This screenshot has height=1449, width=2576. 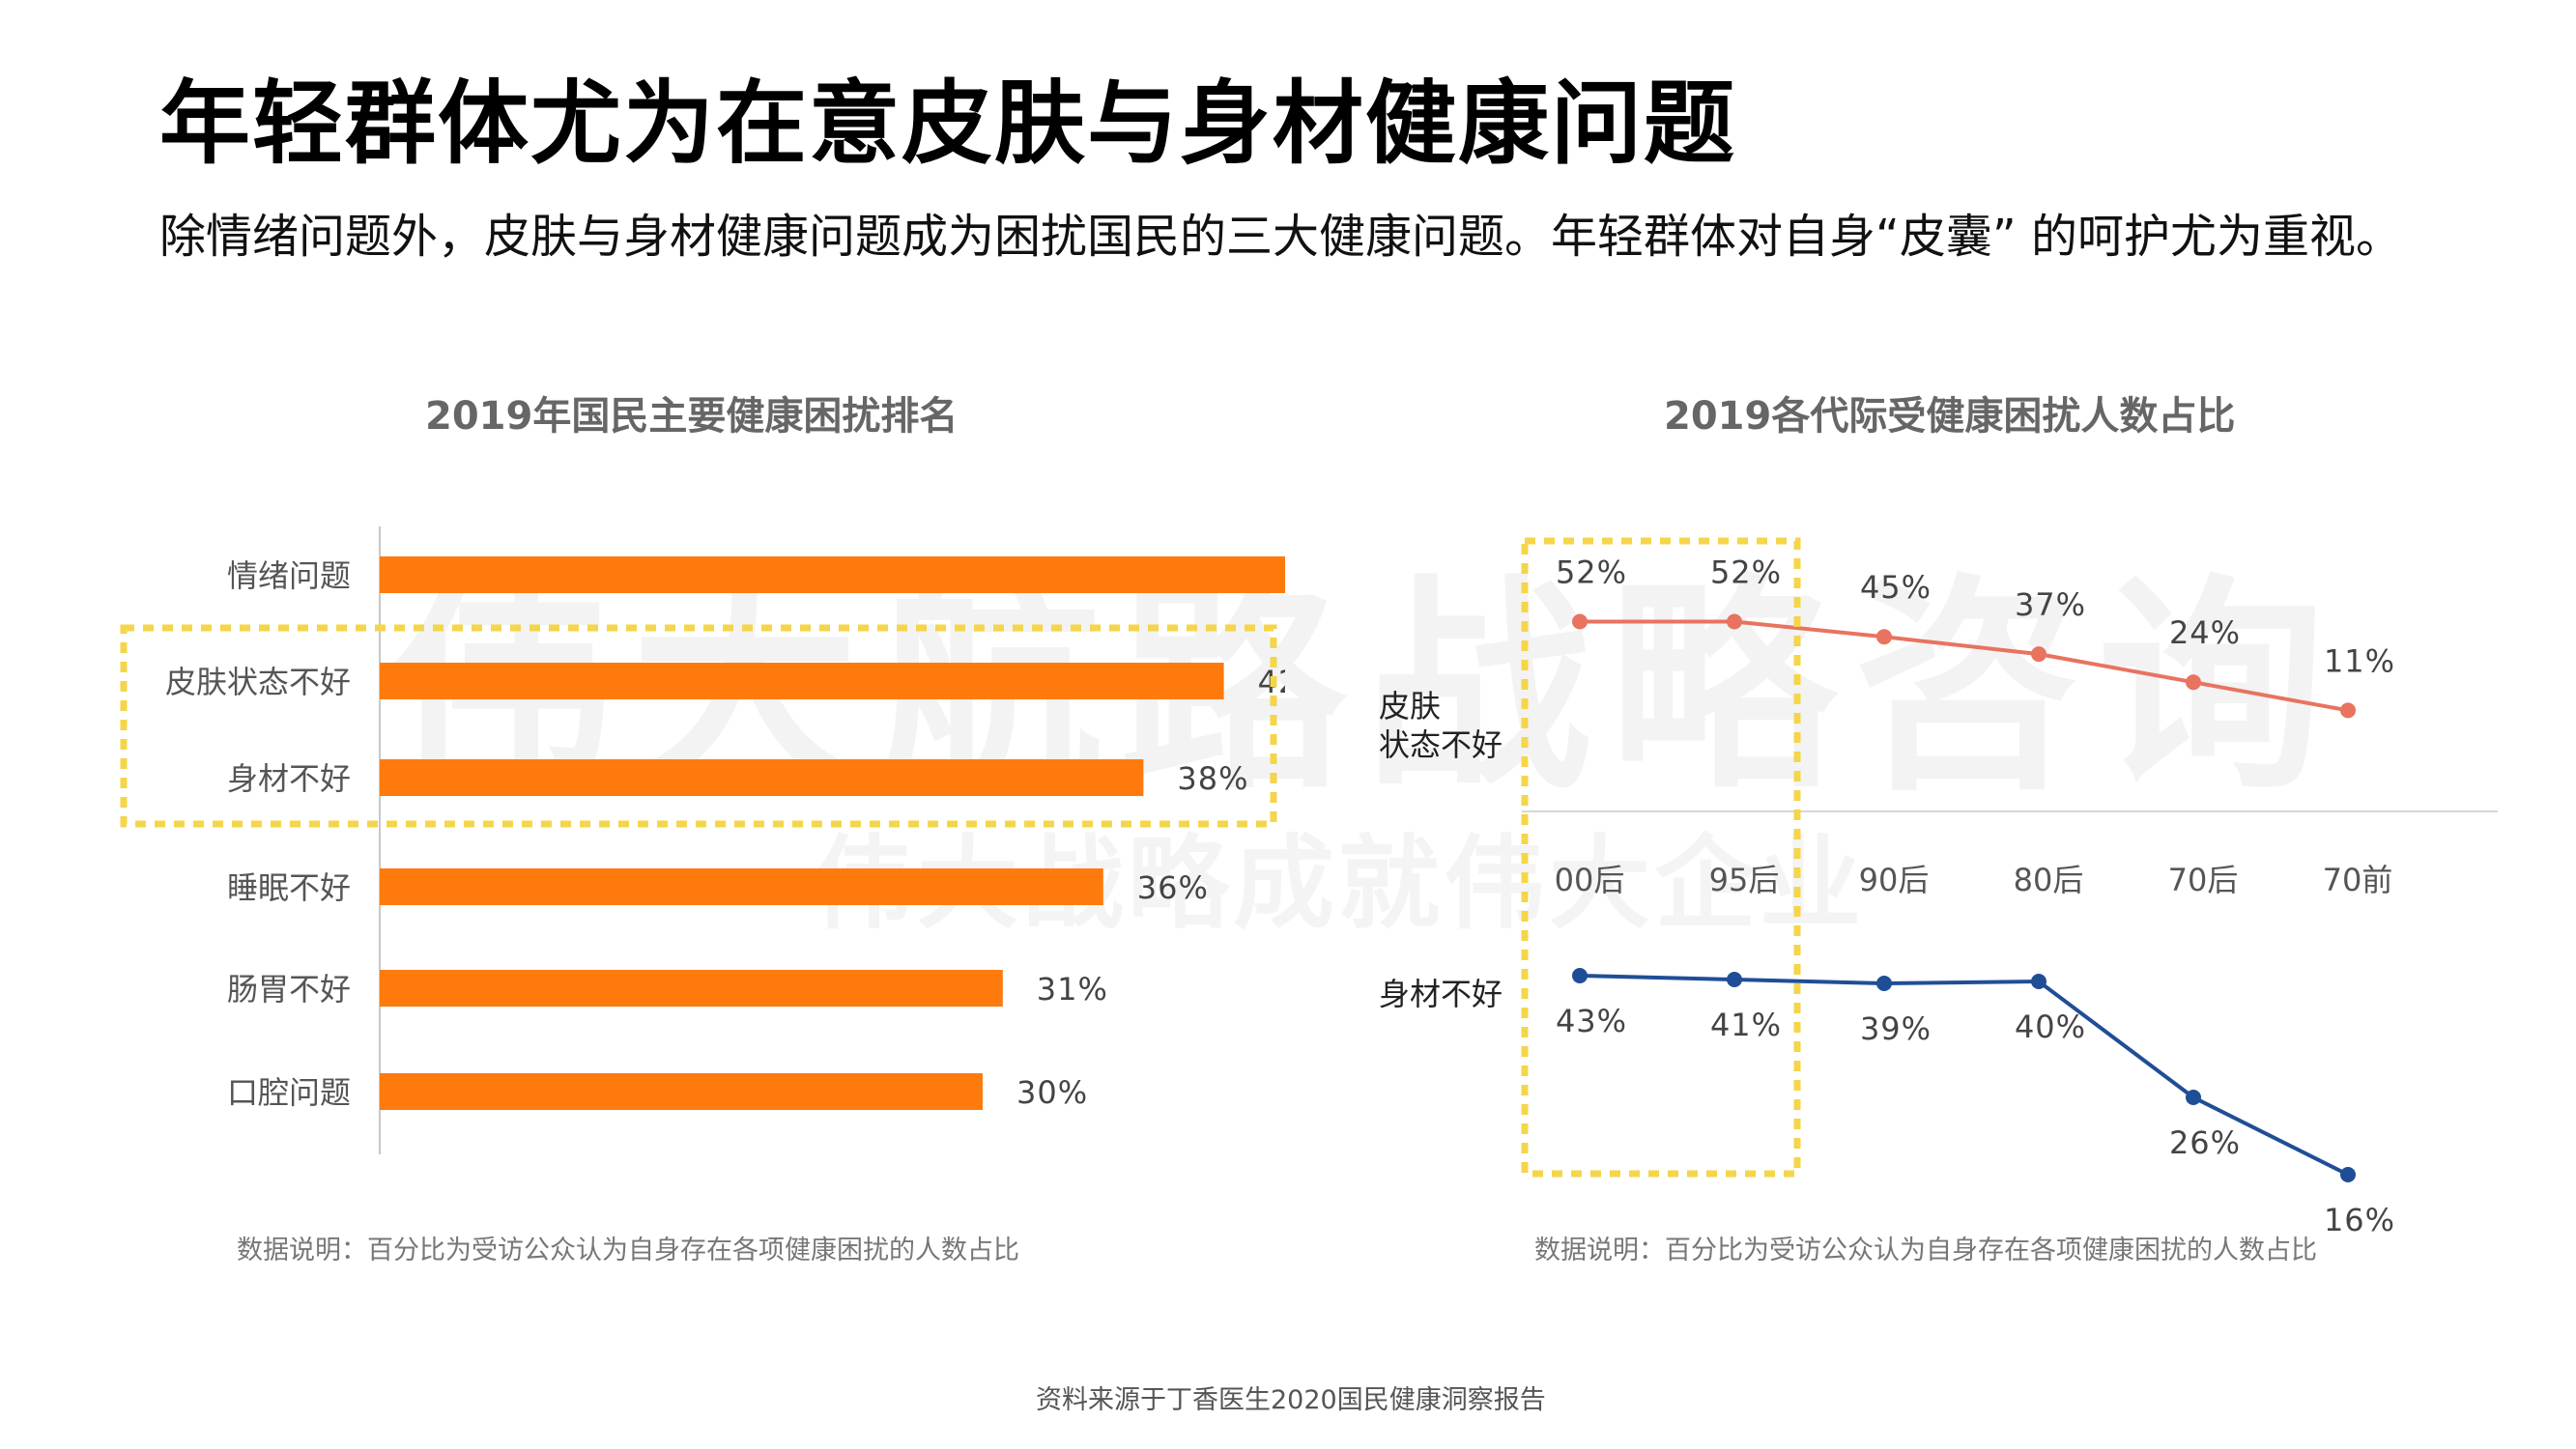 I want to click on body-line, so click(x=1964, y=1075).